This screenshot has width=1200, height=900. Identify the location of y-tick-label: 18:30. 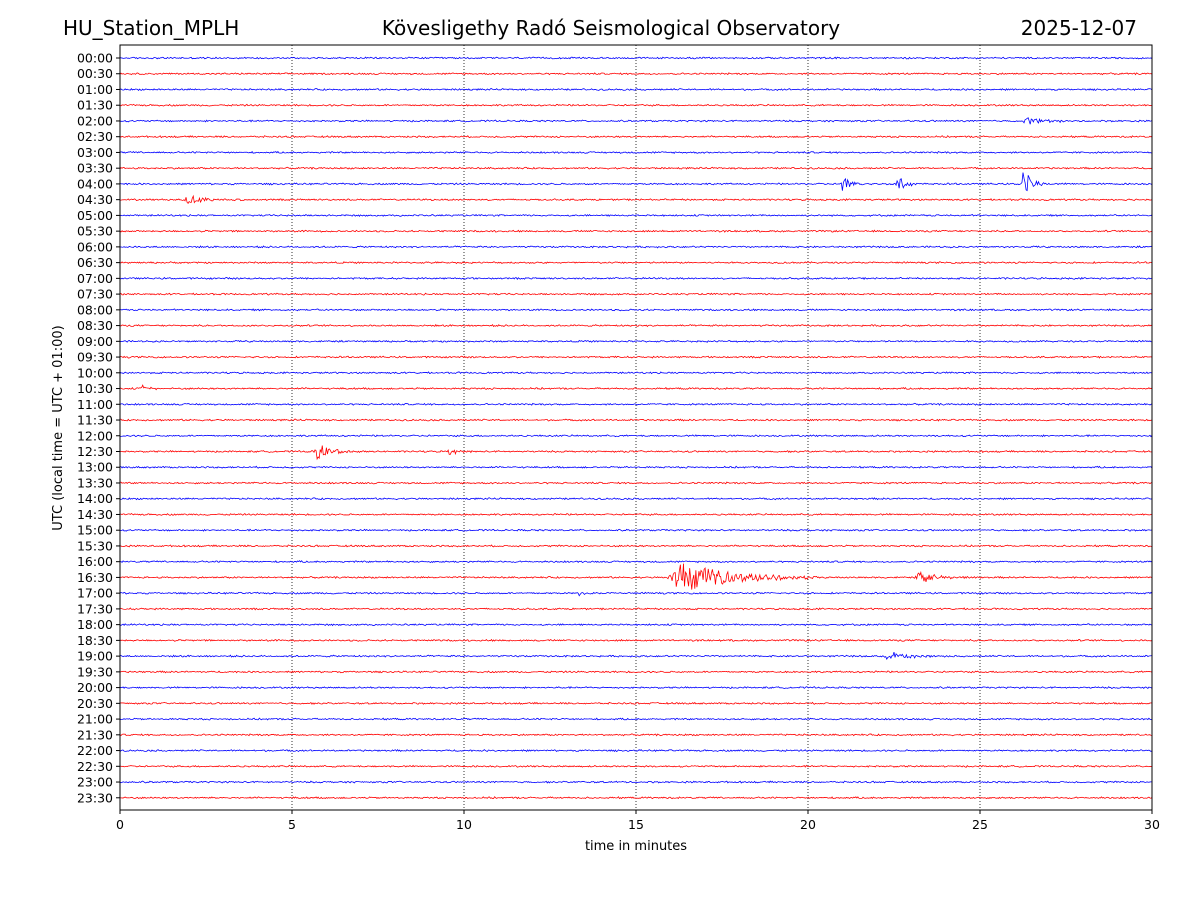
(95, 640).